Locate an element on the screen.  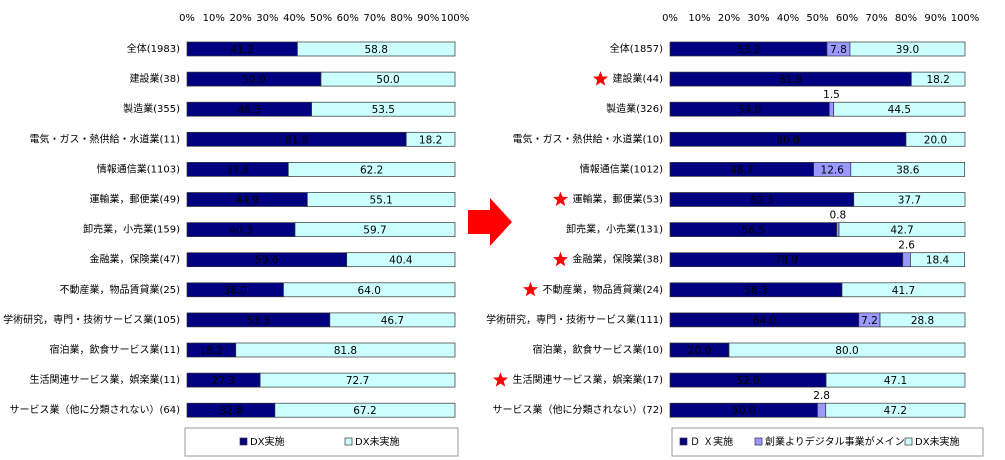
value-label: 41.7 is located at coordinates (903, 291).